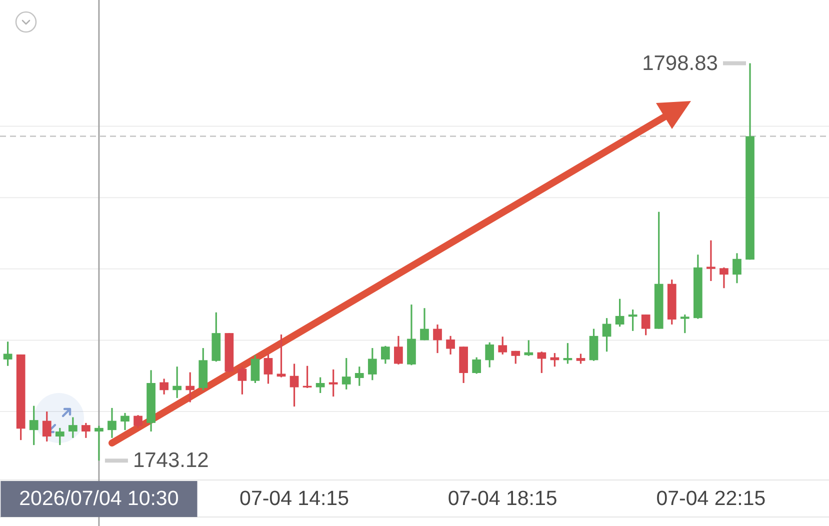 The width and height of the screenshot is (829, 526). Describe the element at coordinates (294, 498) in the screenshot. I see `x-tick-label: 07-04 14:15` at that location.